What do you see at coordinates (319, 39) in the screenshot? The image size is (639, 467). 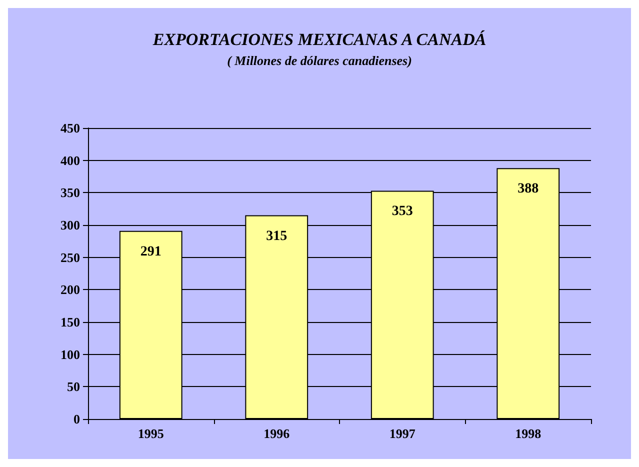 I see `chart-title: EXPORTACIONES MEXICANAS A CANADÁ` at bounding box center [319, 39].